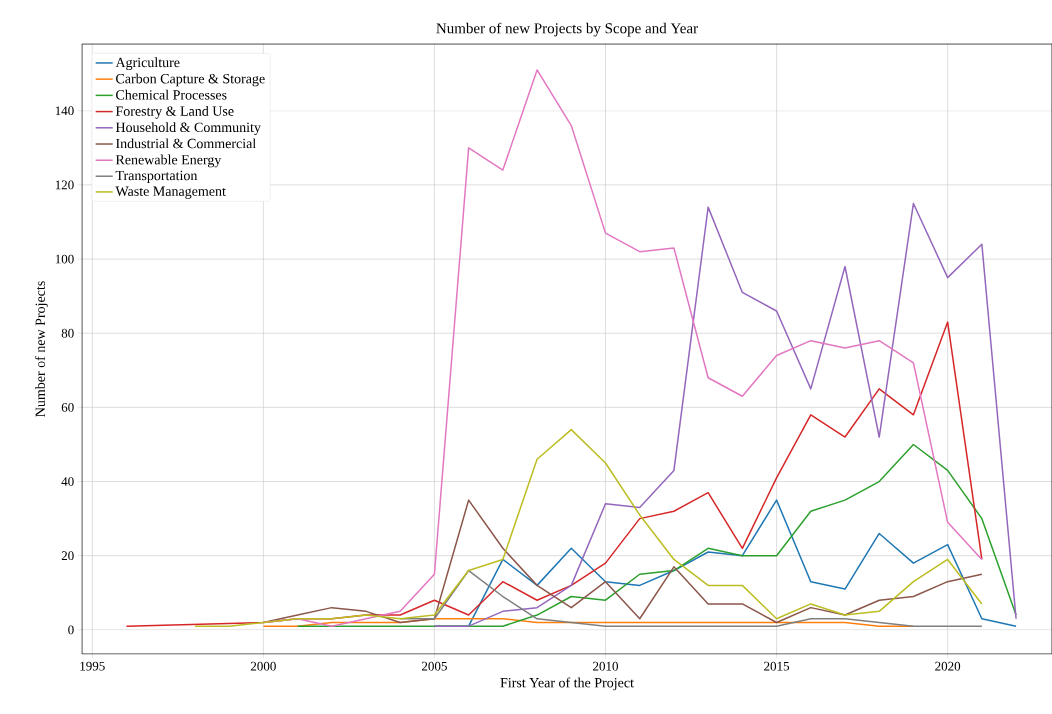 This screenshot has height=714, width=1052. I want to click on legend-label: Forestry & Land Use, so click(174, 112).